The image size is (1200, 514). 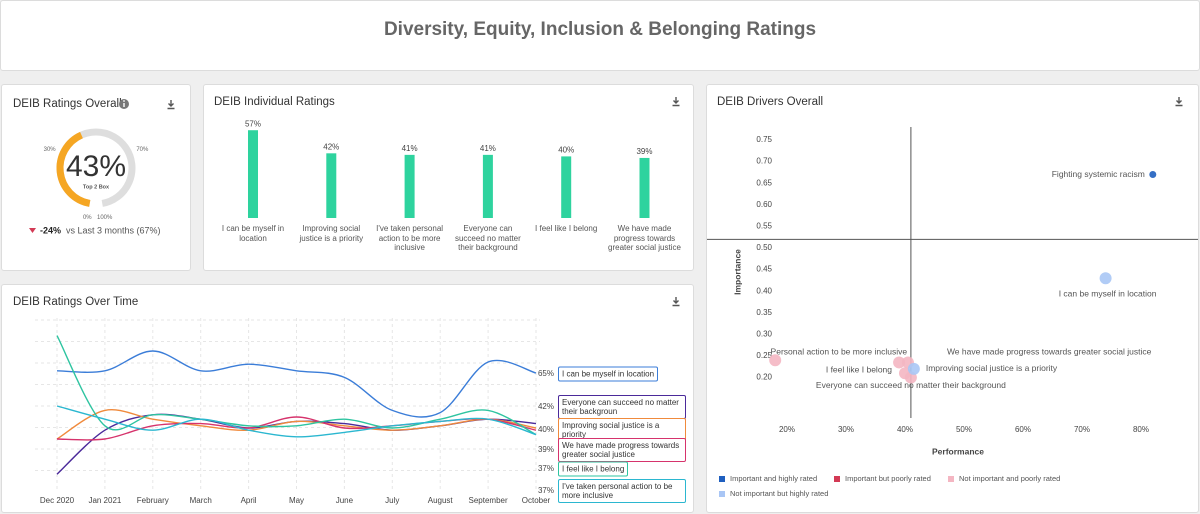 What do you see at coordinates (964, 429) in the screenshot?
I see `x-tick-label: 50%` at bounding box center [964, 429].